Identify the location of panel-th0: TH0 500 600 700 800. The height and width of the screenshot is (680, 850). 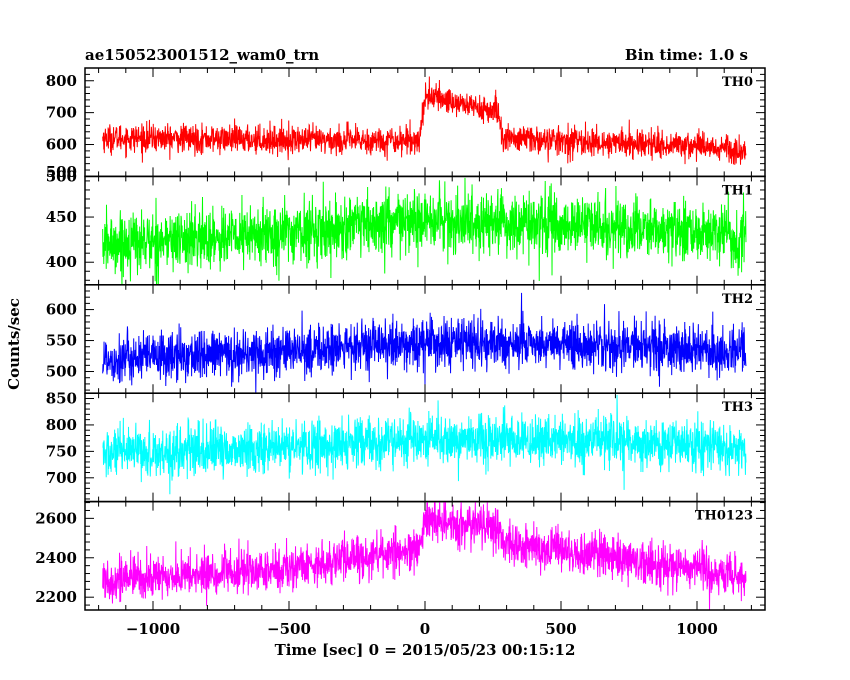
(406, 126).